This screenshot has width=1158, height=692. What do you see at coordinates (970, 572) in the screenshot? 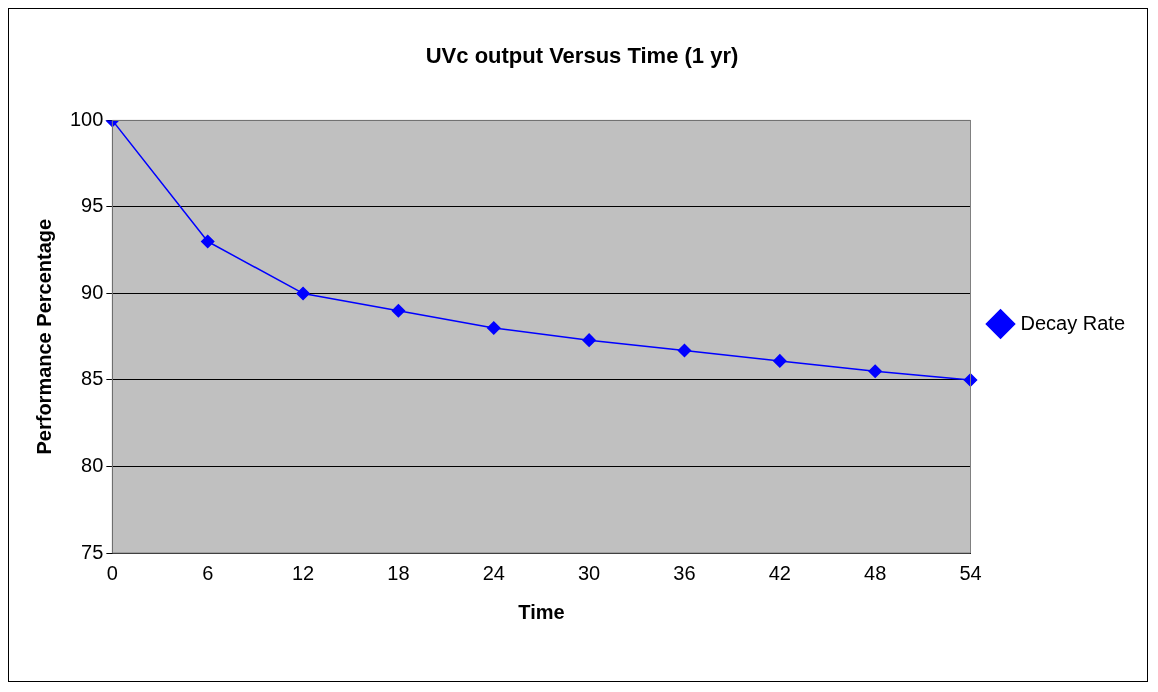
I see `x-tick-label: 54` at bounding box center [970, 572].